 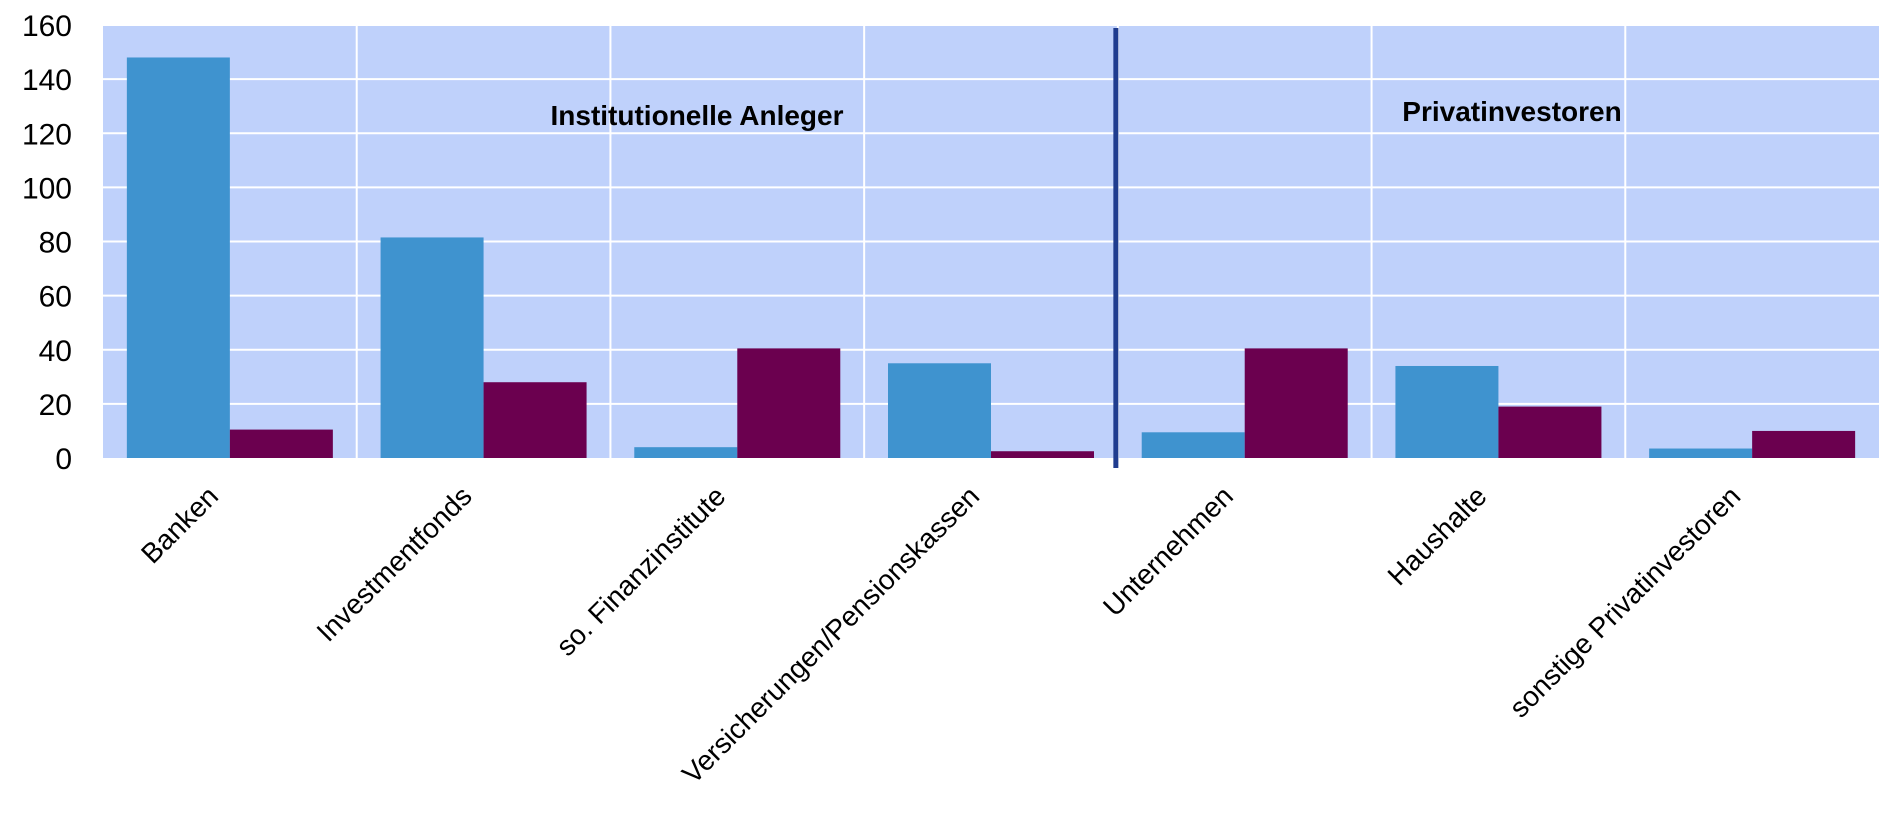 What do you see at coordinates (830, 634) in the screenshot?
I see `x-tick-label: Versicherungen/Pensionskassen` at bounding box center [830, 634].